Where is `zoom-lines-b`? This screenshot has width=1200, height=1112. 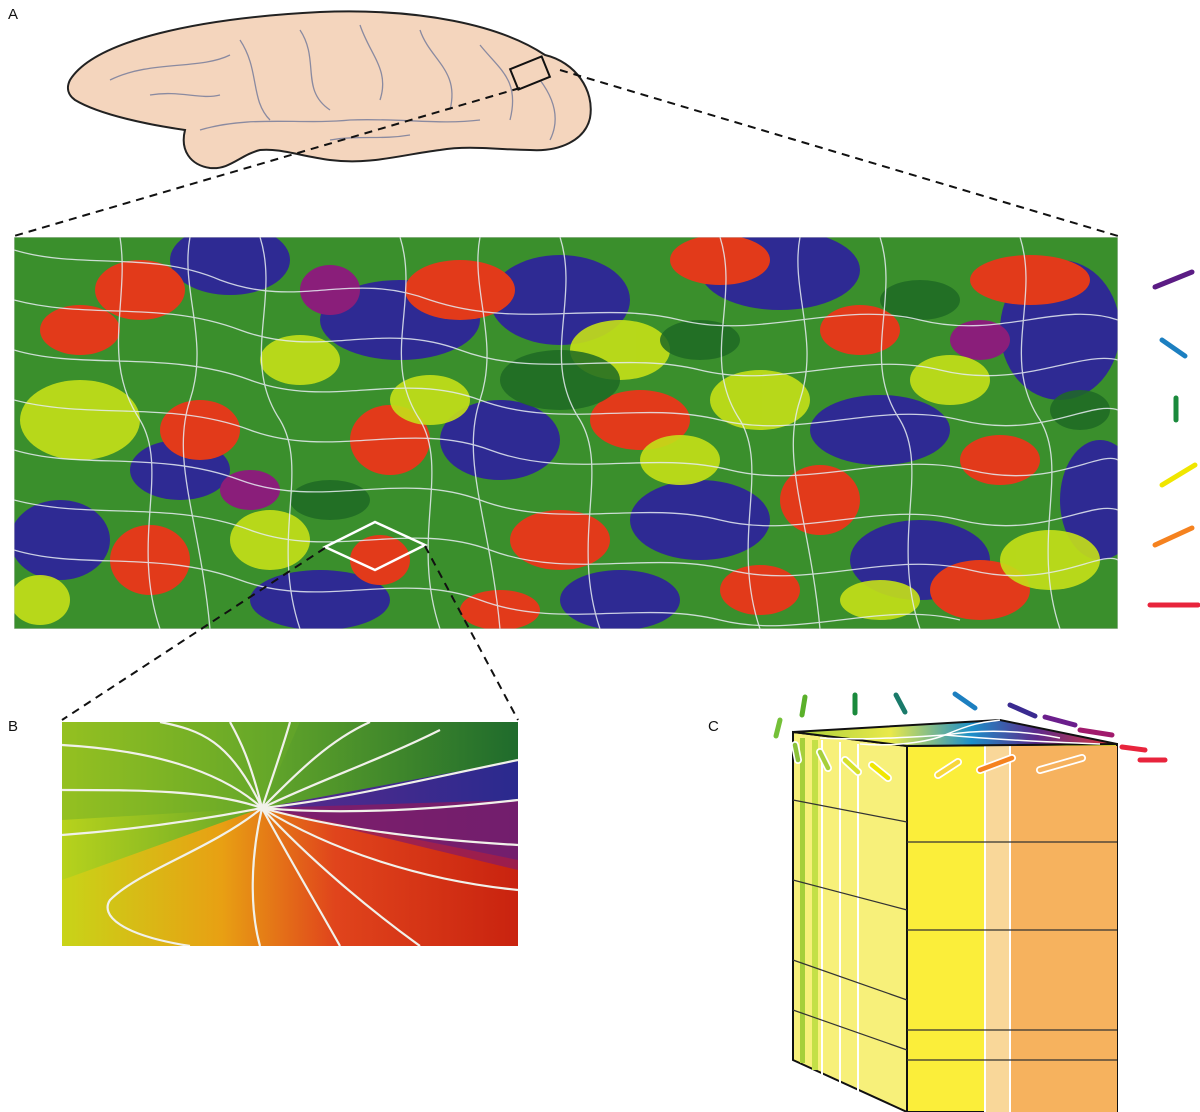
zoom-lines-b is located at coordinates (290, 633).